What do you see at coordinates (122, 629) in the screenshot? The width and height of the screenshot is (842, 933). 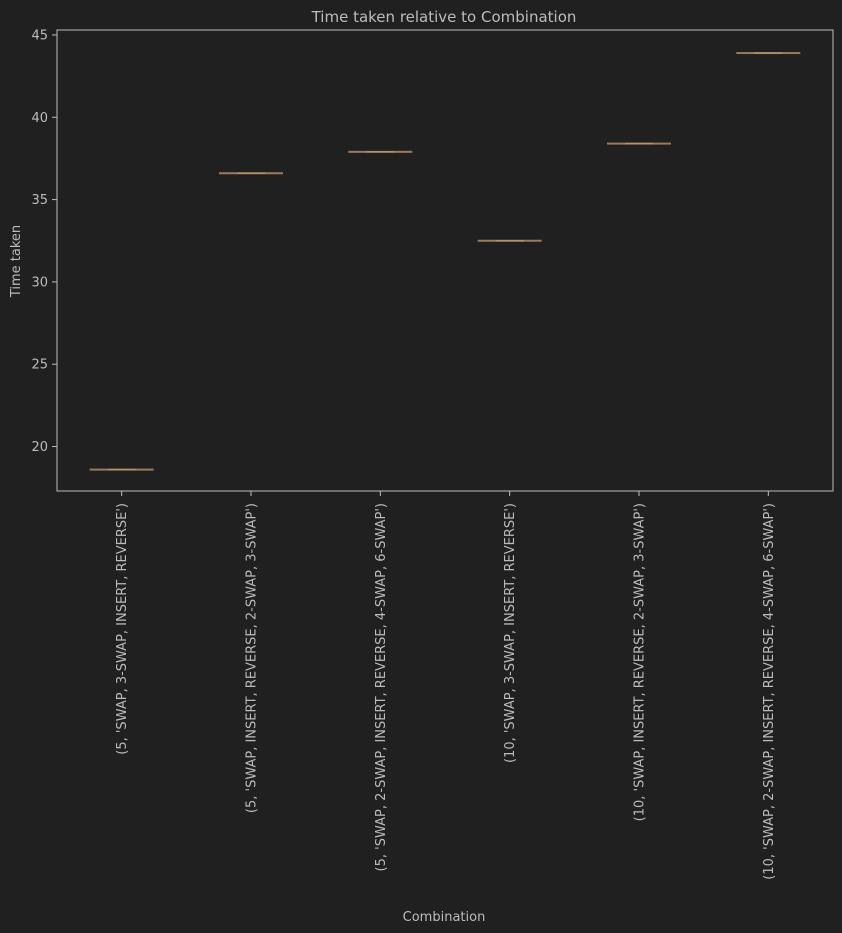 I see `x-tick-label: (5, 'SWAP, 3-SWAP, INSERT, REVERSE')` at bounding box center [122, 629].